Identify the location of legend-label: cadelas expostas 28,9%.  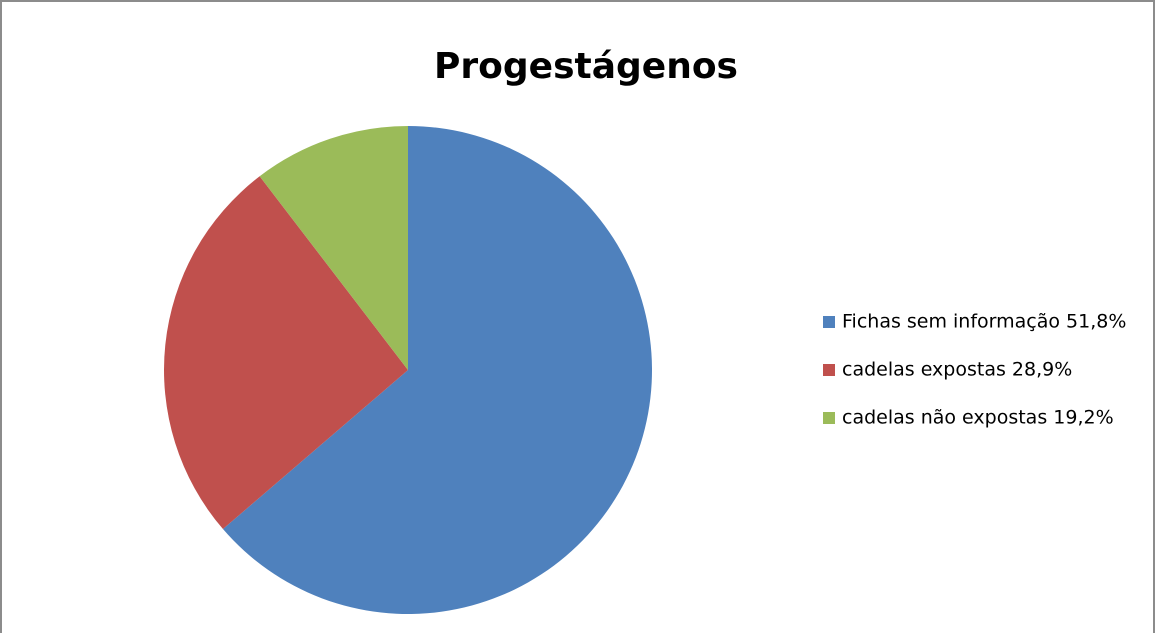
(957, 370).